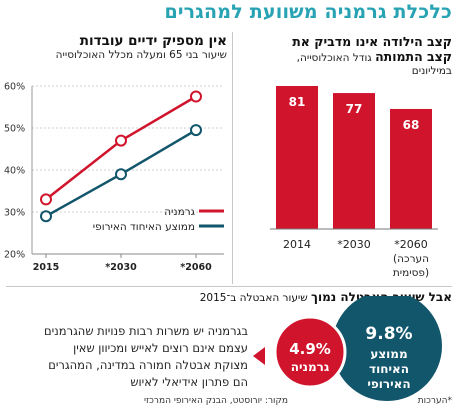 Image resolution: width=458 pixels, height=411 pixels. I want to click on bar-category-label: *2060, so click(411, 244).